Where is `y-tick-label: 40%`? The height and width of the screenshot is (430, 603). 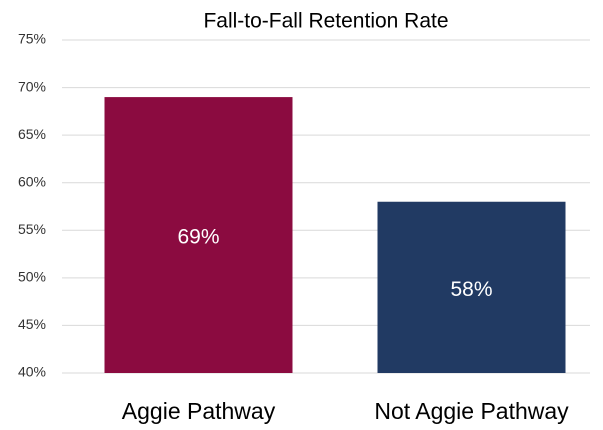
y-tick-label: 40% is located at coordinates (32, 372).